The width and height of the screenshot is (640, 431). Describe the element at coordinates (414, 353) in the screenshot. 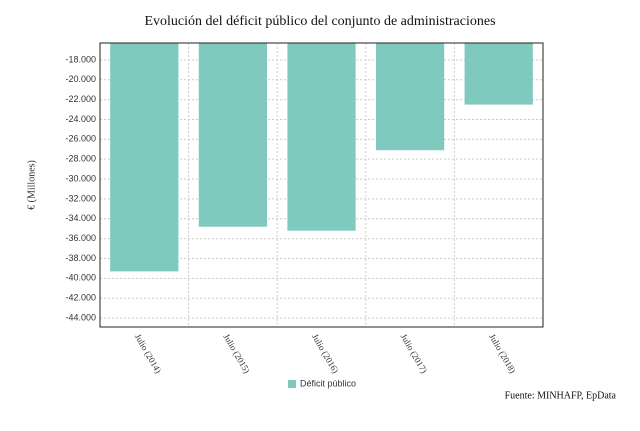

I see `x-tick-label: Julio (2017)` at that location.